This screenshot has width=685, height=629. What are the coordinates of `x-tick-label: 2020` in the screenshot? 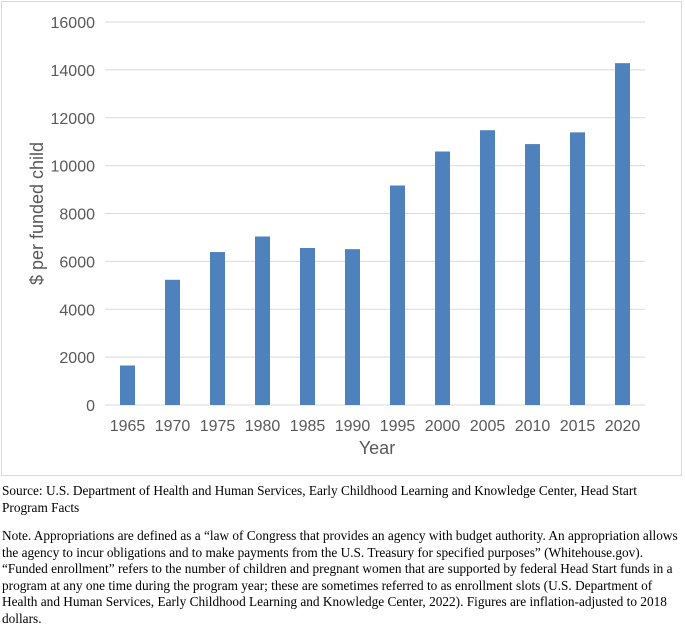 It's located at (623, 426).